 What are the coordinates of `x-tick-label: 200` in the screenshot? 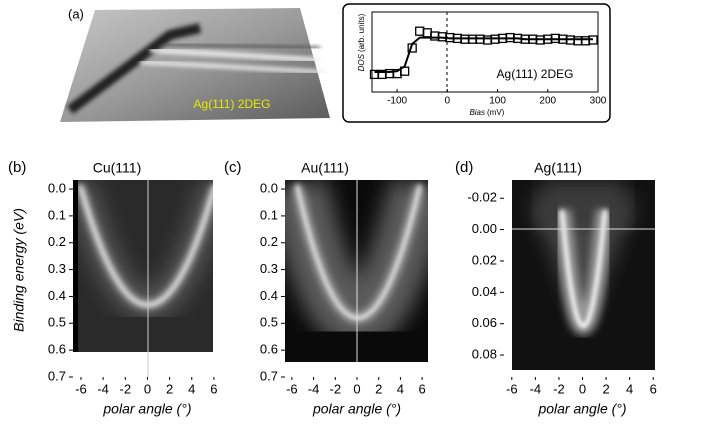 It's located at (547, 101).